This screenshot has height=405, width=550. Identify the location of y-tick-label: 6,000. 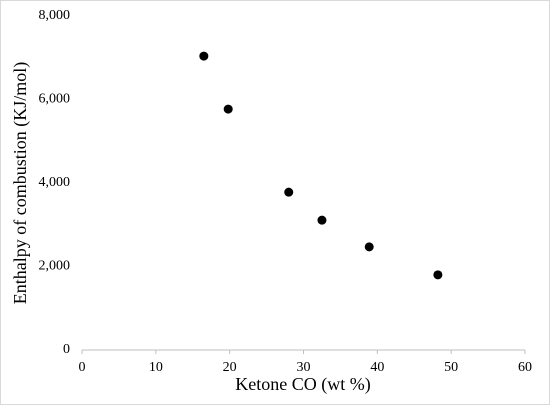
(55, 99).